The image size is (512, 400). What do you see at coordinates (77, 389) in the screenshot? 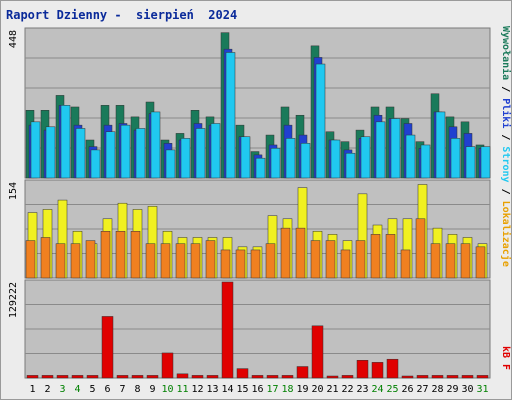
I see `x-tick-label: 4` at bounding box center [77, 389].